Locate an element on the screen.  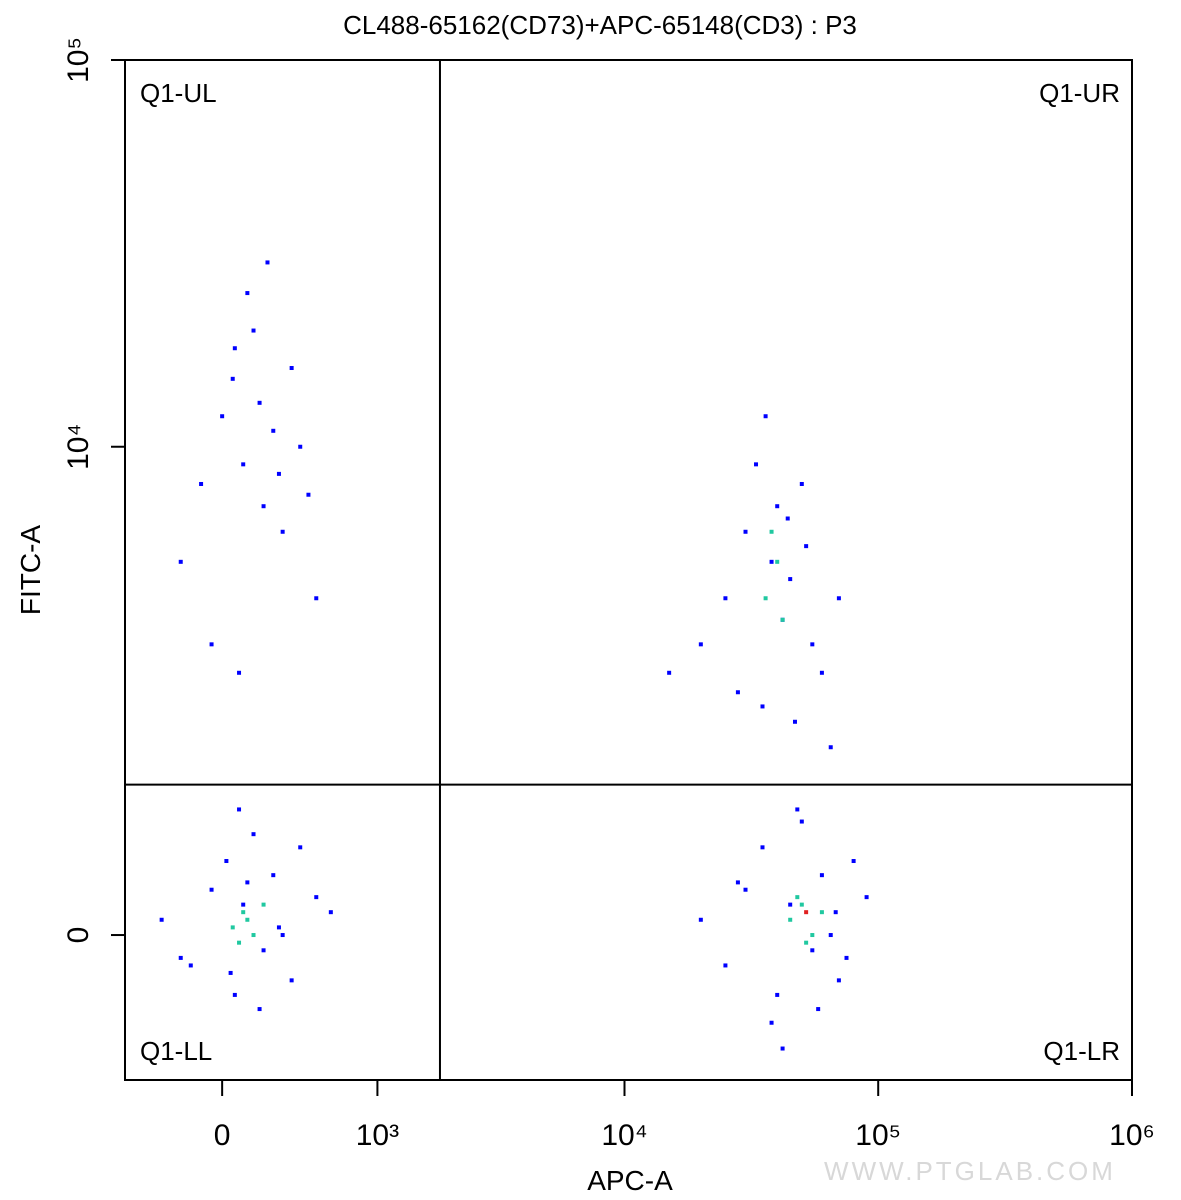
x-axis-label: APC-A is located at coordinates (630, 1180).